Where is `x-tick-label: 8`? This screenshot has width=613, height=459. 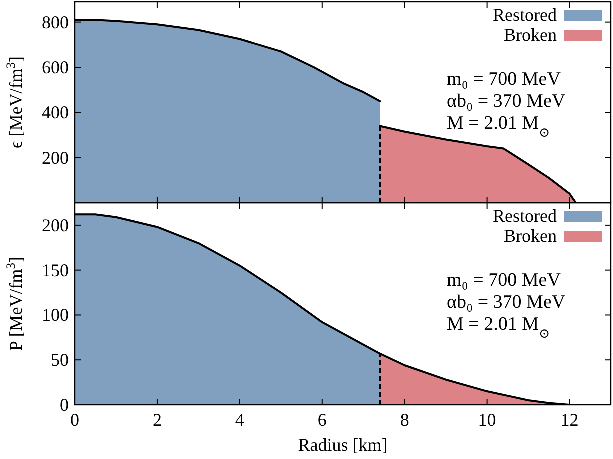 x-tick-label: 8 is located at coordinates (405, 420).